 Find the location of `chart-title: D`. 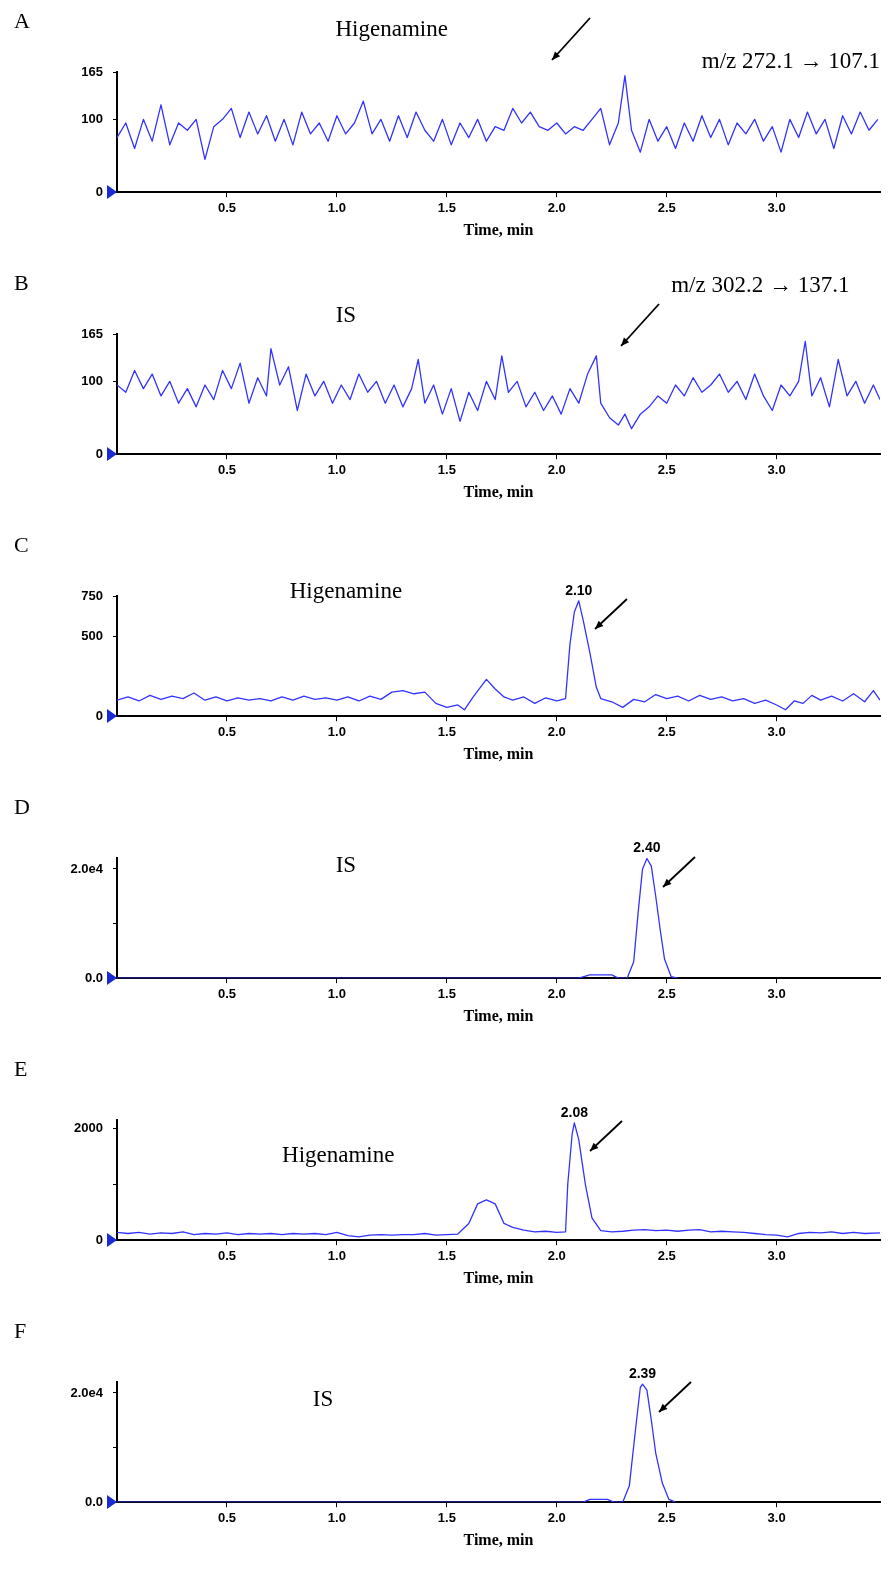

chart-title: D is located at coordinates (22, 806).